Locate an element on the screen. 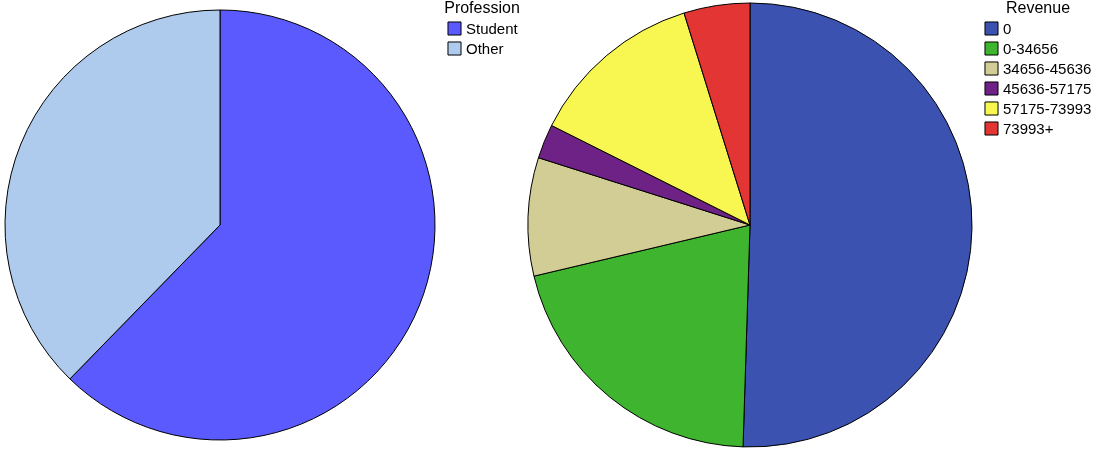 Image resolution: width=1112 pixels, height=455 pixels. legend-label: 57175-73993 is located at coordinates (1047, 108).